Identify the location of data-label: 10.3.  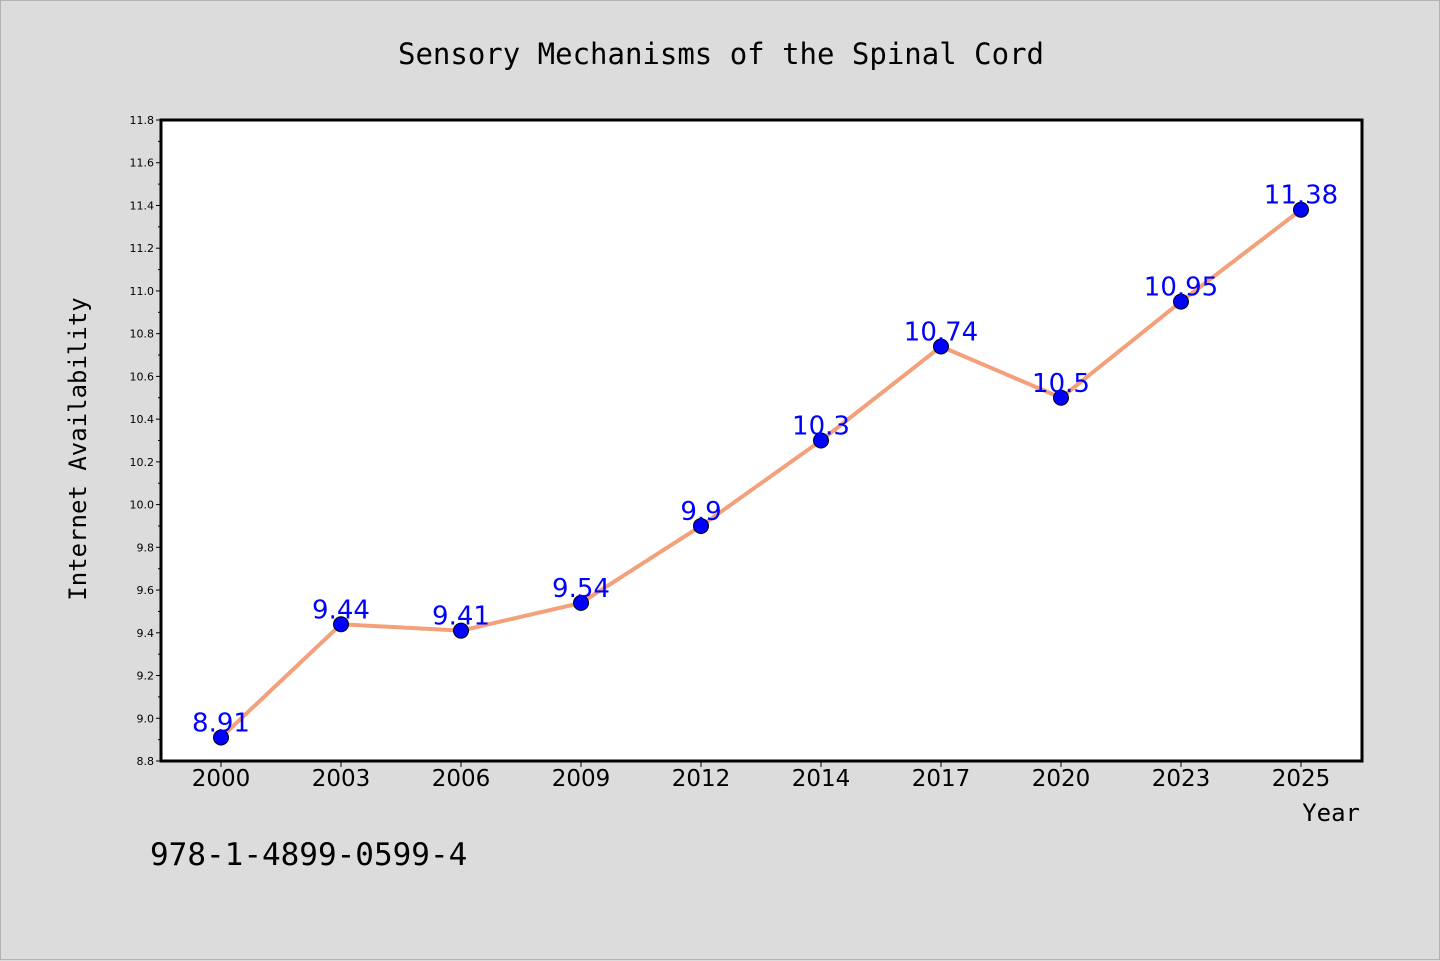
(821, 427).